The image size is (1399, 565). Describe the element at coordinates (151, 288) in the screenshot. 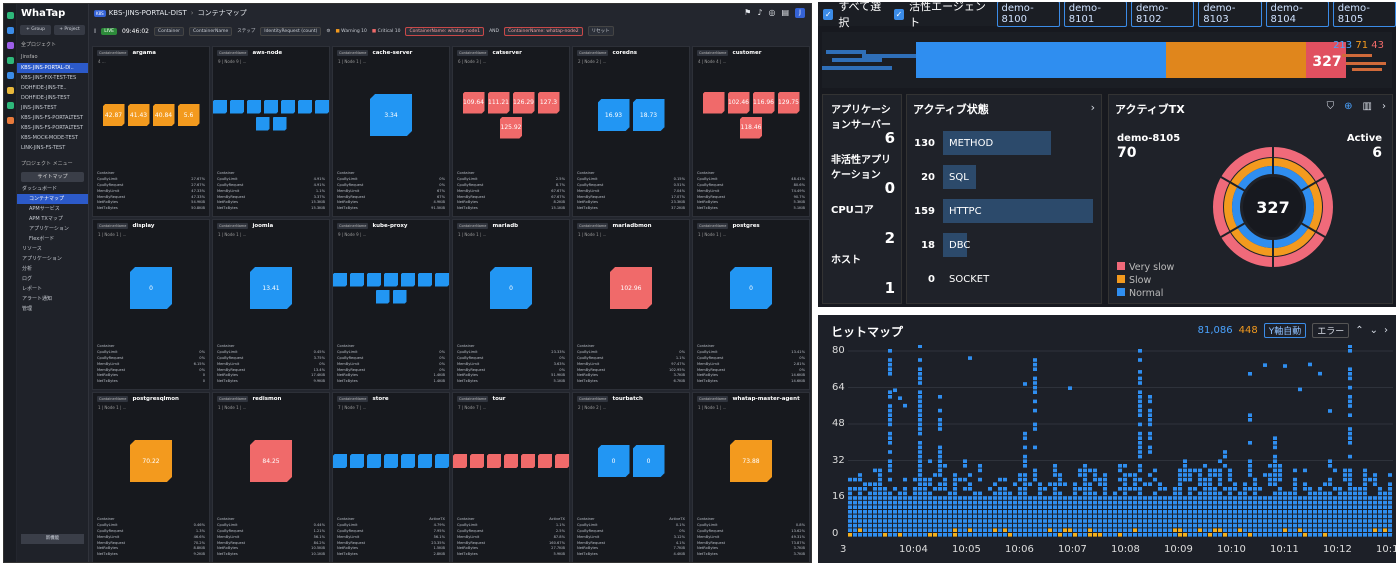

I see `container-box: 0` at that location.